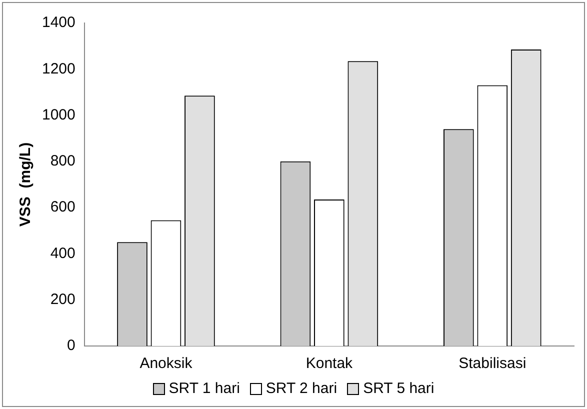 This screenshot has height=409, width=587. I want to click on y-tick-label: 800, so click(63, 161).